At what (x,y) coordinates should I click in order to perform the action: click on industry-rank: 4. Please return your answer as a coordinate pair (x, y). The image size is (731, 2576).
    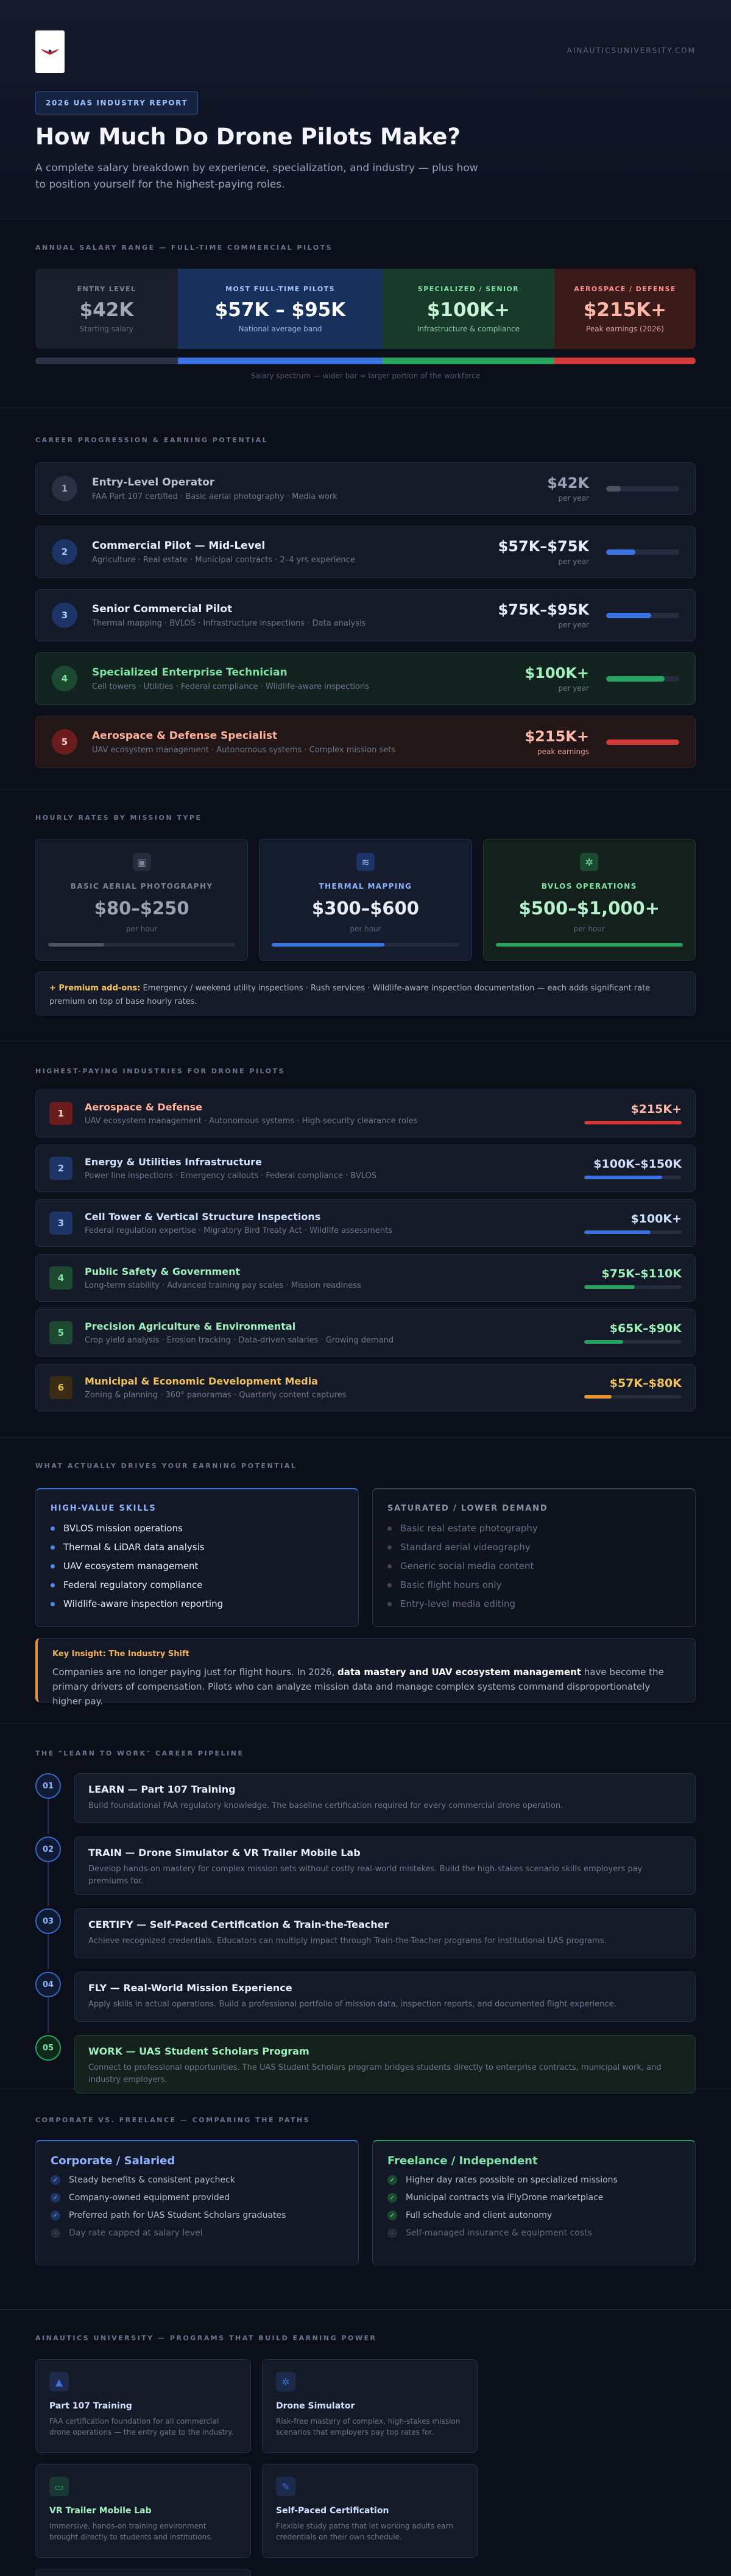
    Looking at the image, I should click on (60, 1278).